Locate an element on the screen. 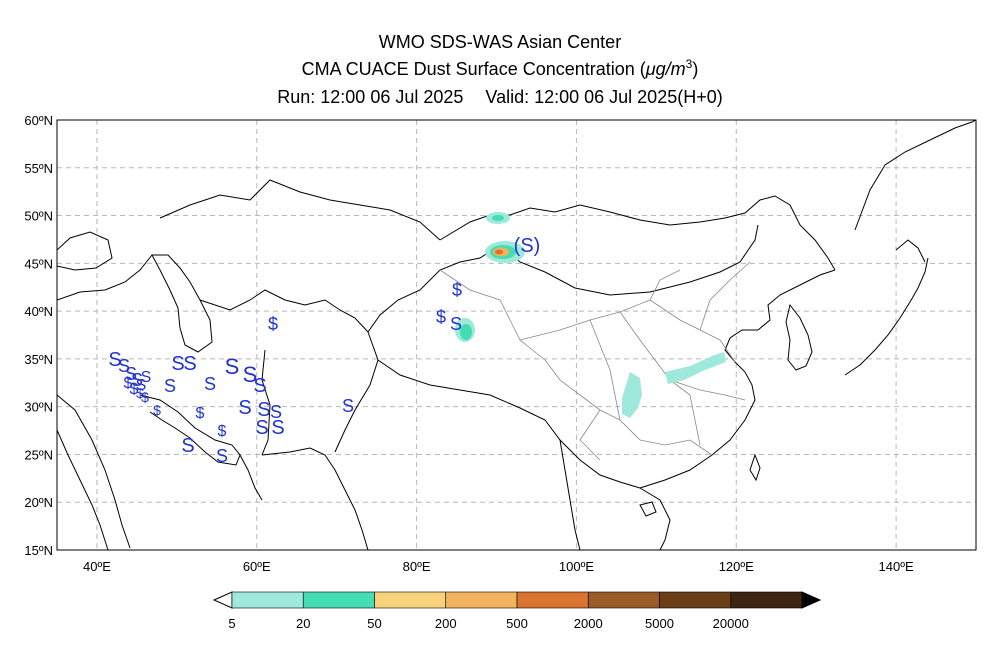 This screenshot has width=1000, height=666. black-sea is located at coordinates (85, 251).